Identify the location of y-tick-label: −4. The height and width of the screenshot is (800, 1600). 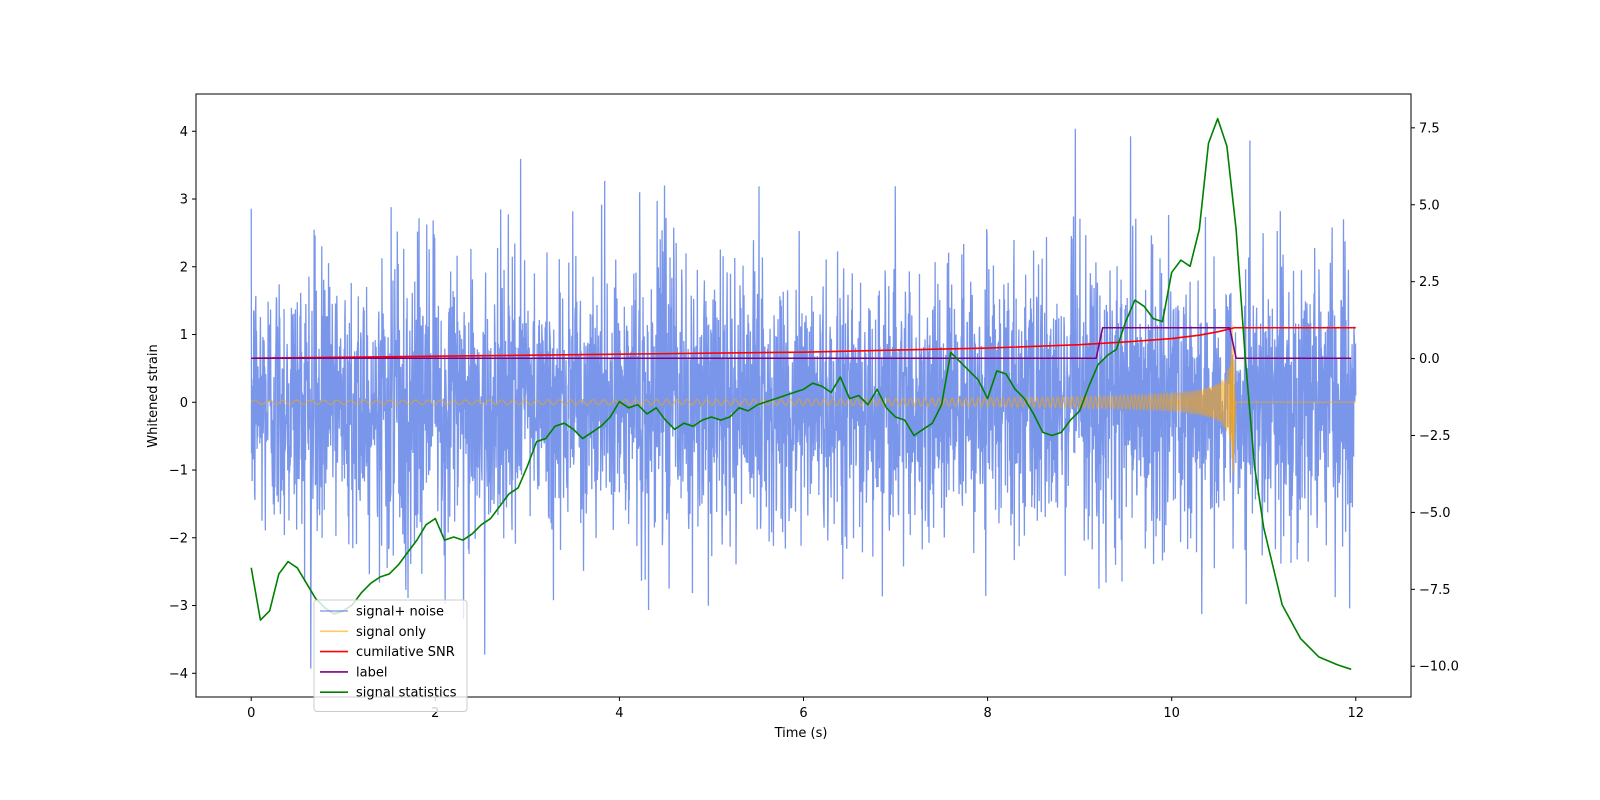
(178, 674).